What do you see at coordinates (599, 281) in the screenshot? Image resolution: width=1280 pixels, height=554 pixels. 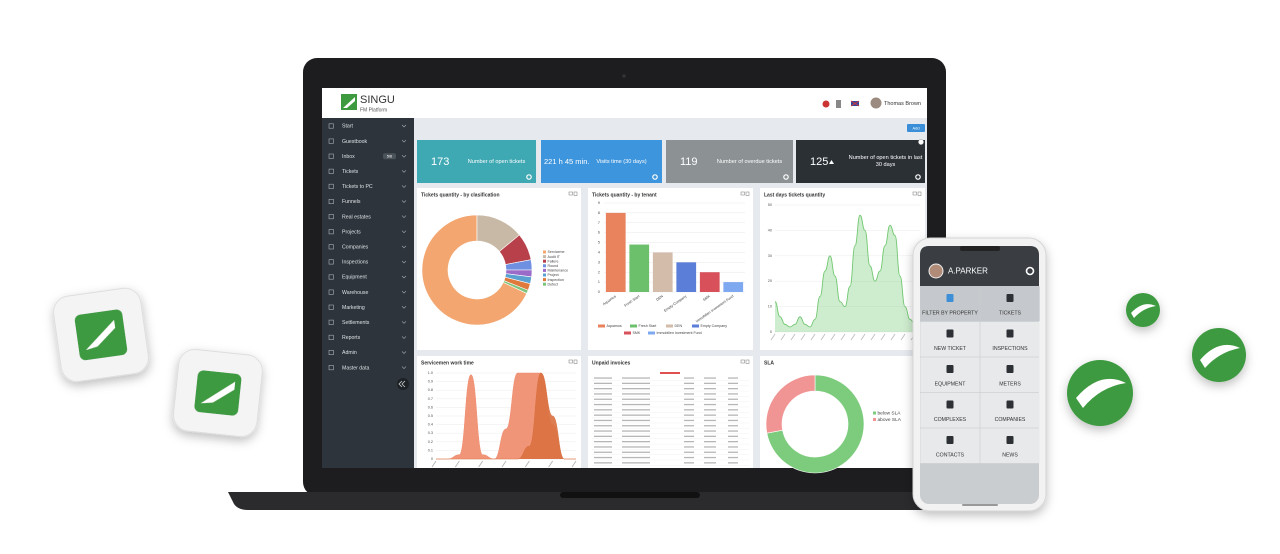 I see `y-tick-label: 1` at bounding box center [599, 281].